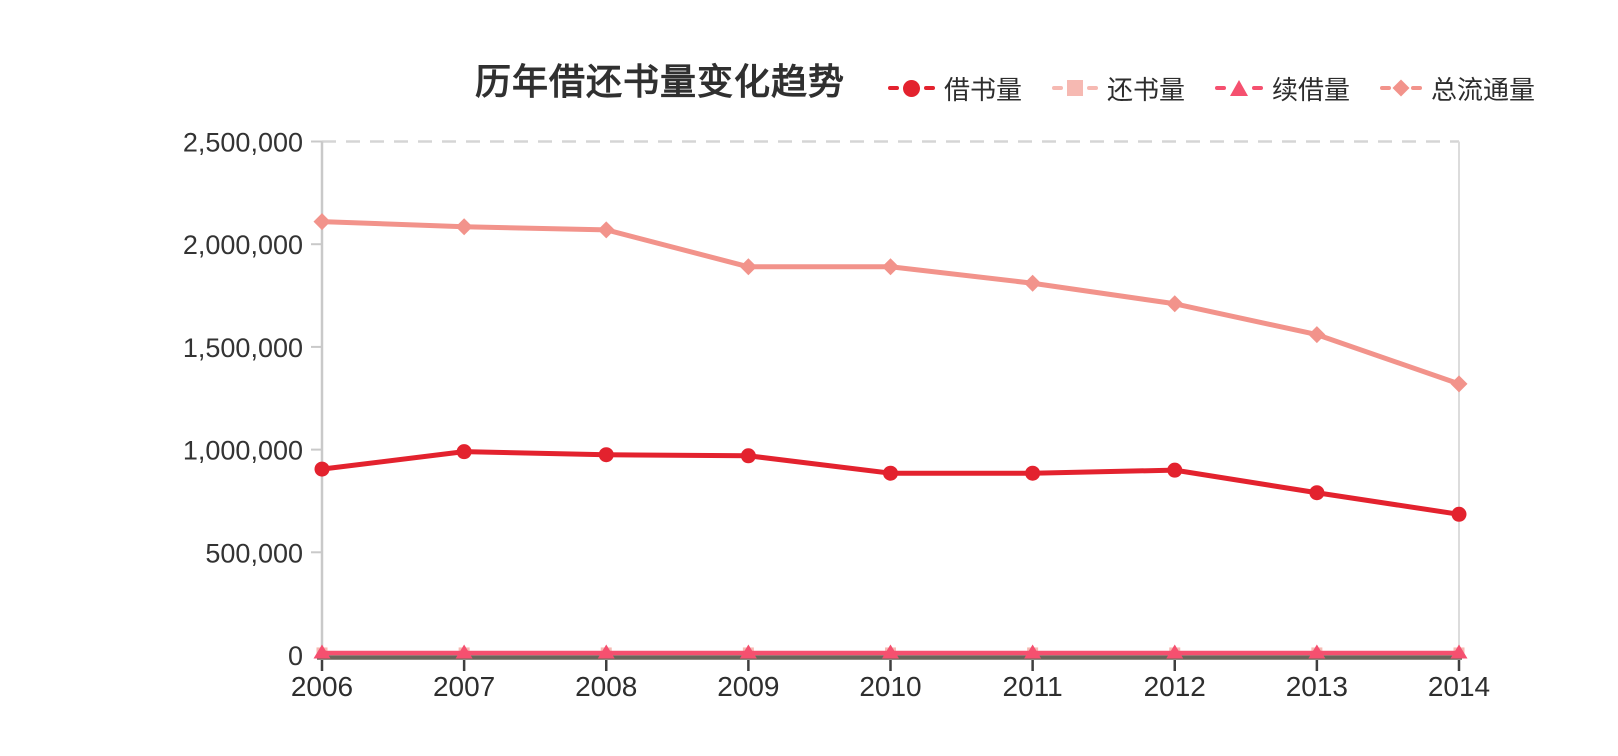 This screenshot has width=1618, height=756. What do you see at coordinates (1239, 88) in the screenshot?
I see `triangle-marker-icon` at bounding box center [1239, 88].